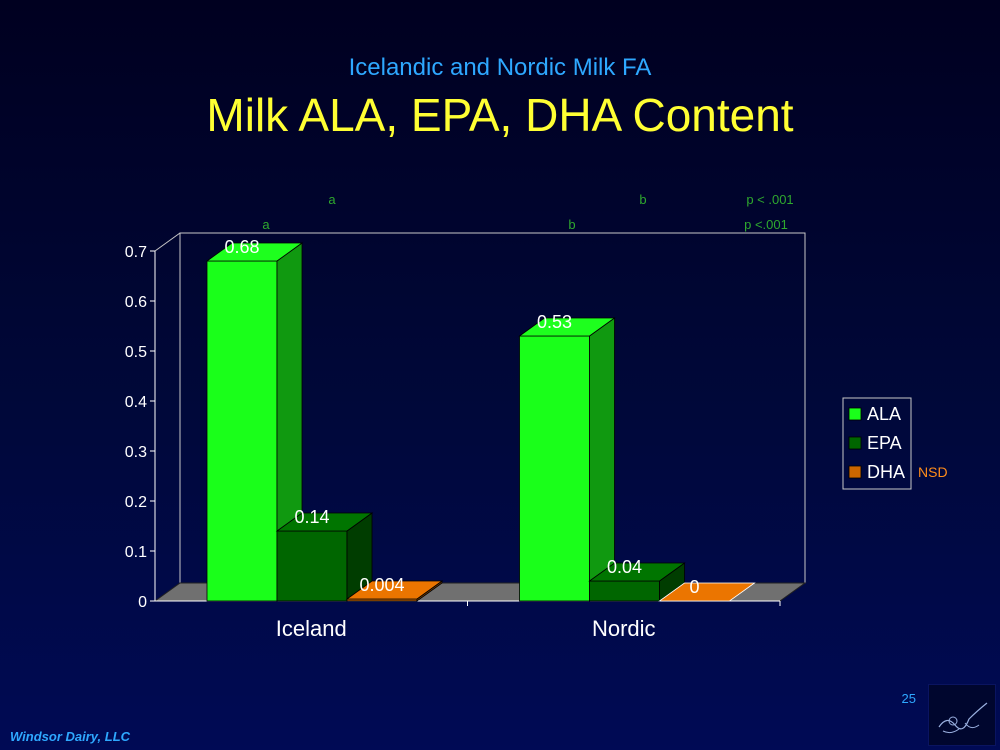  Describe the element at coordinates (70, 736) in the screenshot. I see `footer-company: Windsor Dairy, LLC` at that location.